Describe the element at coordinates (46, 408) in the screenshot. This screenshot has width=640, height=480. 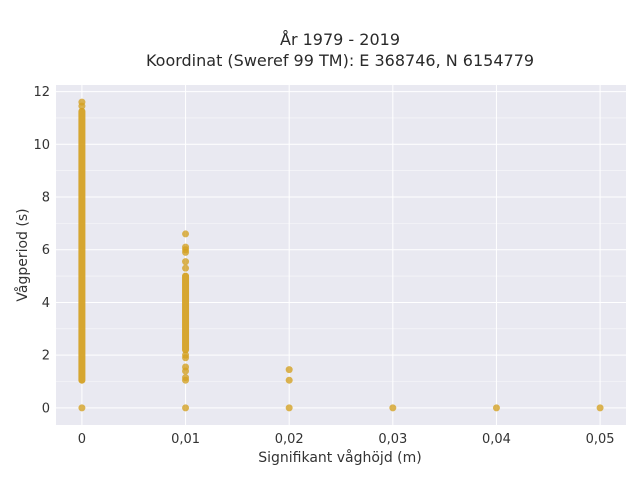
I see `y-tick-label: 0` at that location.